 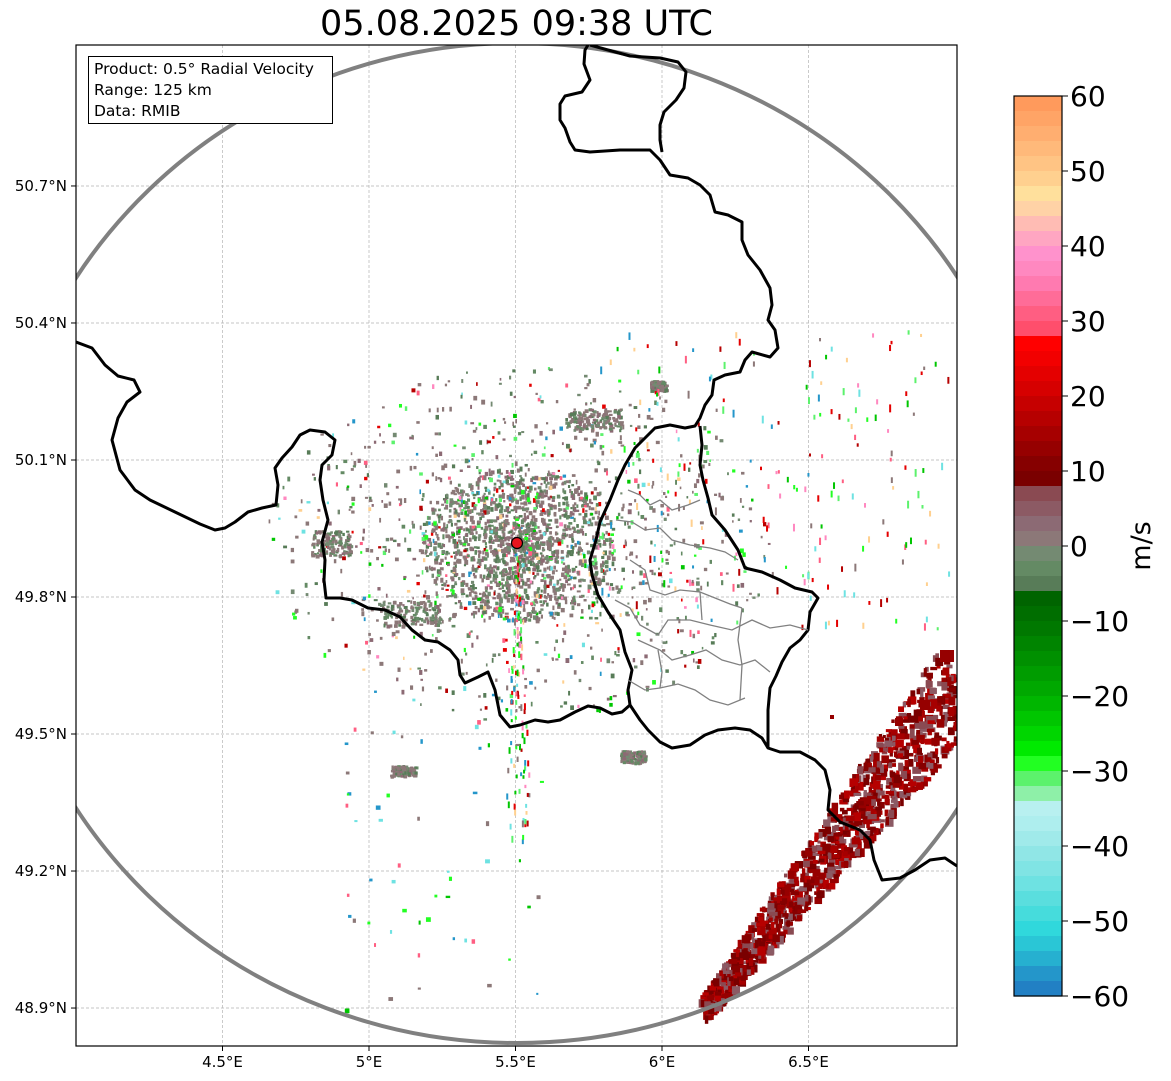 I want to click on colorbar-tick-label: −40, so click(x=1099, y=846).